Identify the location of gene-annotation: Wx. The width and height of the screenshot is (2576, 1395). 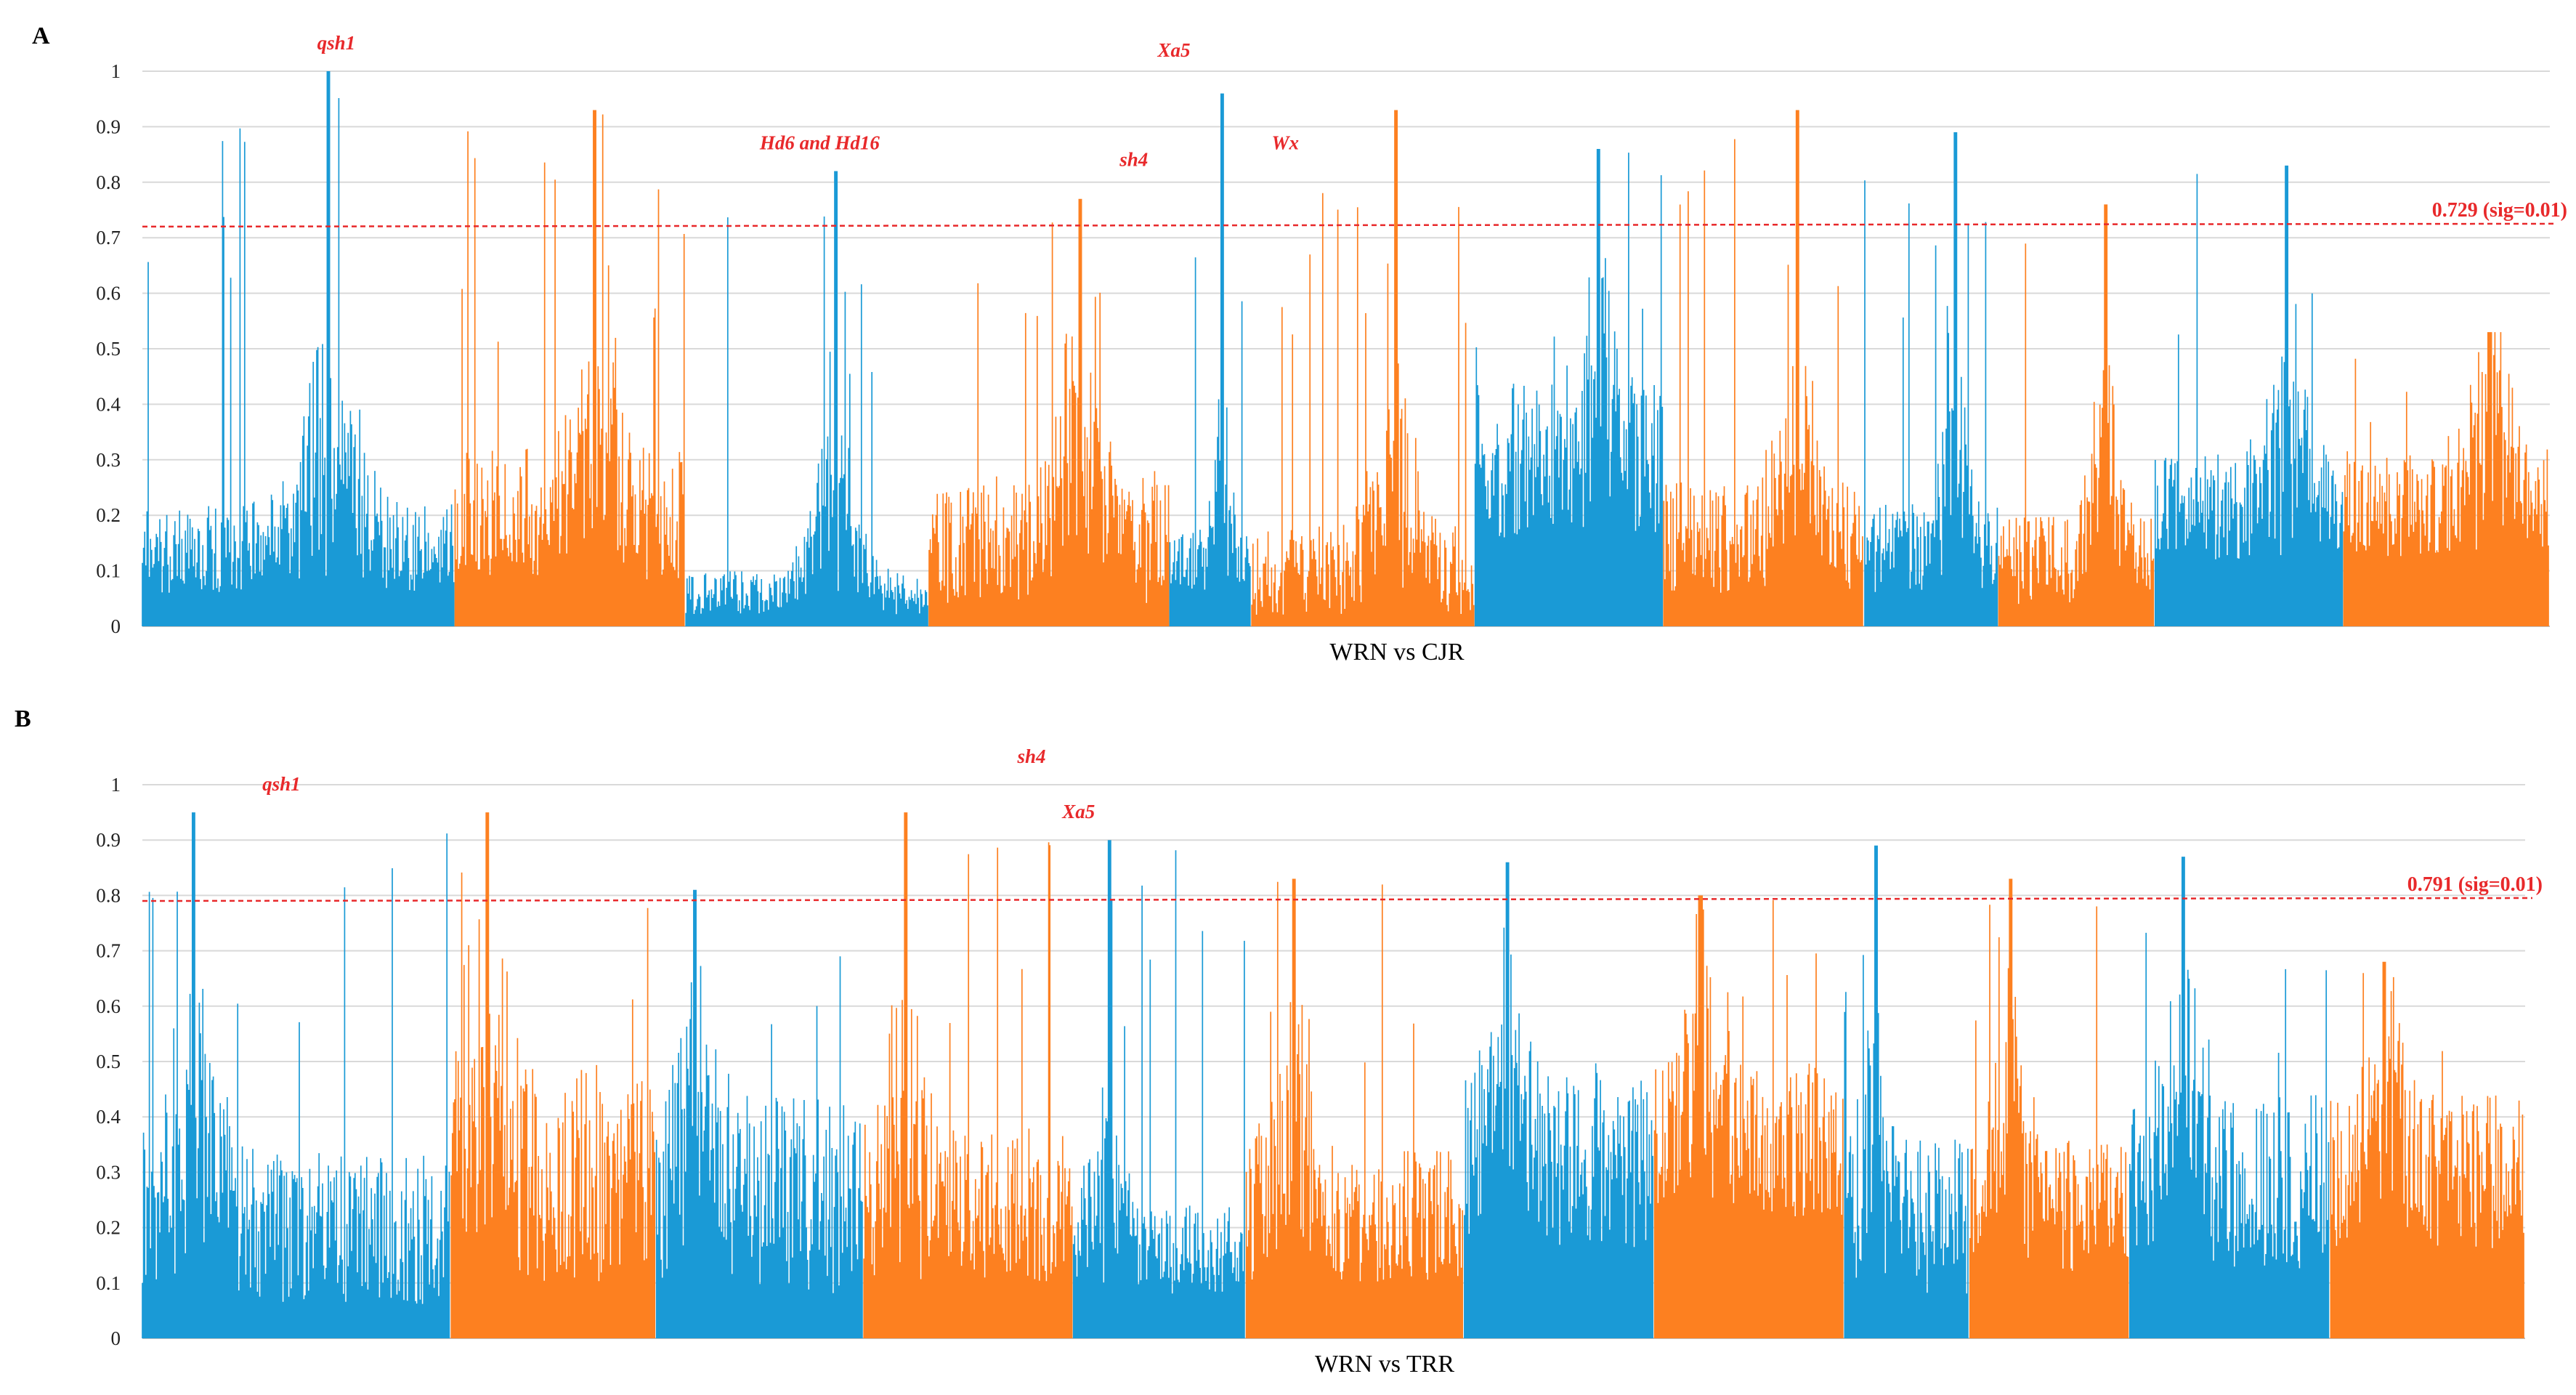
(1286, 143).